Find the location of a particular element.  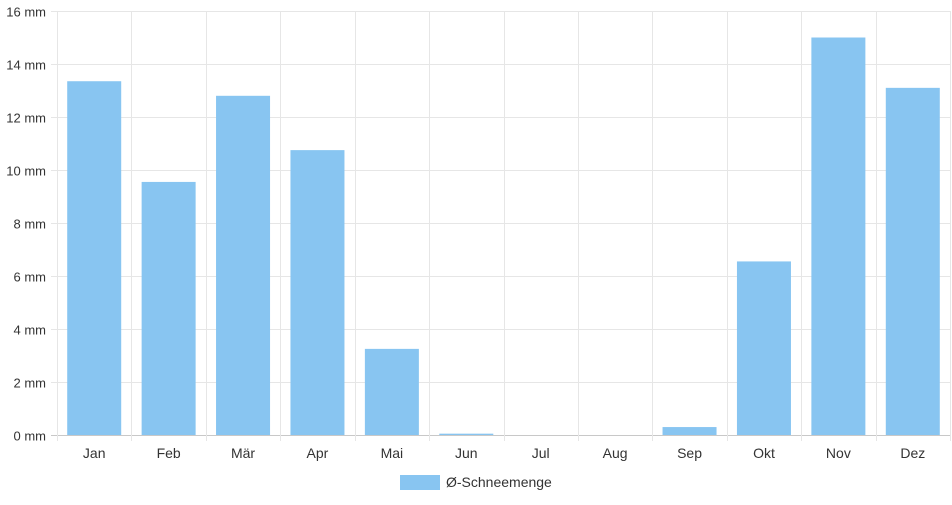

x-tick-label: Jan is located at coordinates (94, 453).